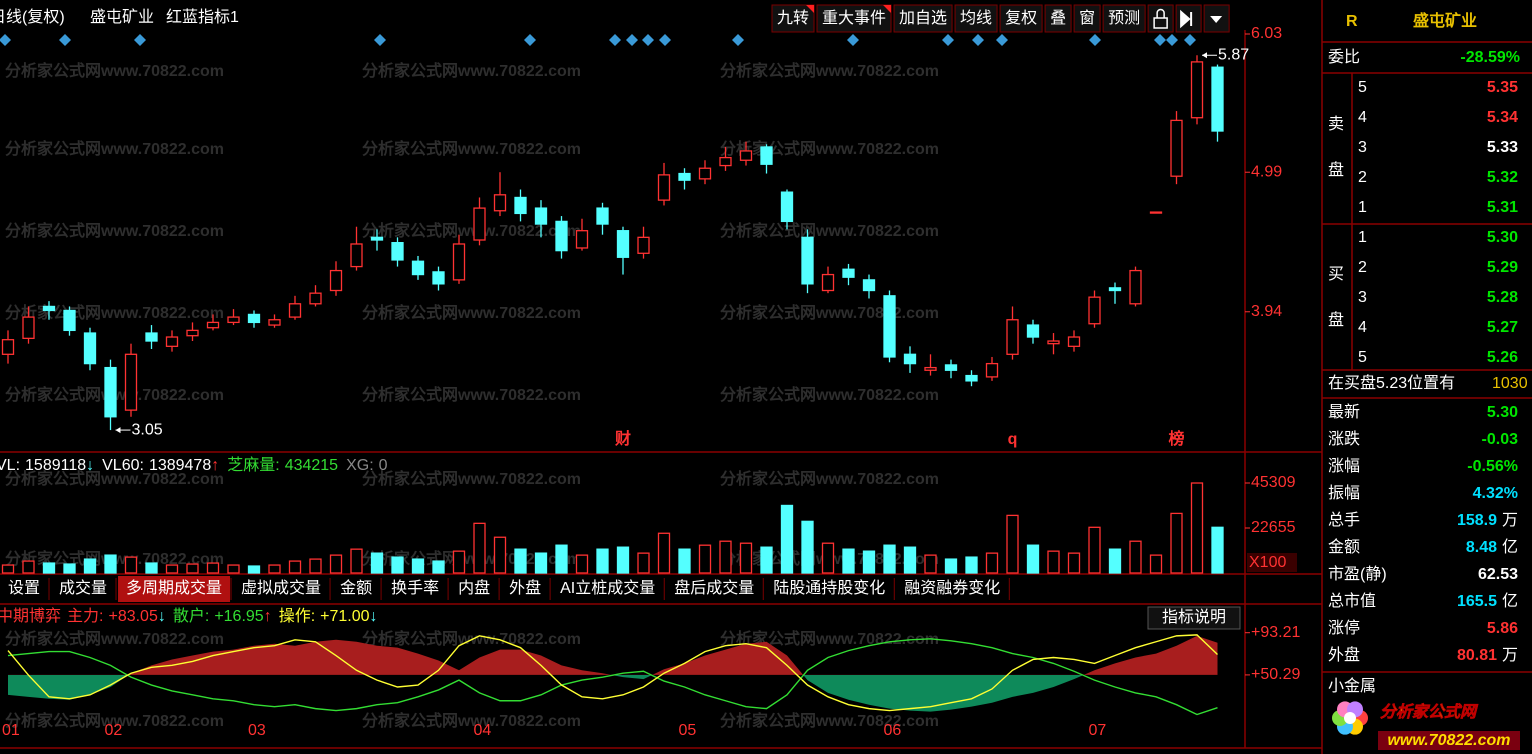 The image size is (1532, 754). What do you see at coordinates (1362, 267) in the screenshot?
I see `level: 2` at bounding box center [1362, 267].